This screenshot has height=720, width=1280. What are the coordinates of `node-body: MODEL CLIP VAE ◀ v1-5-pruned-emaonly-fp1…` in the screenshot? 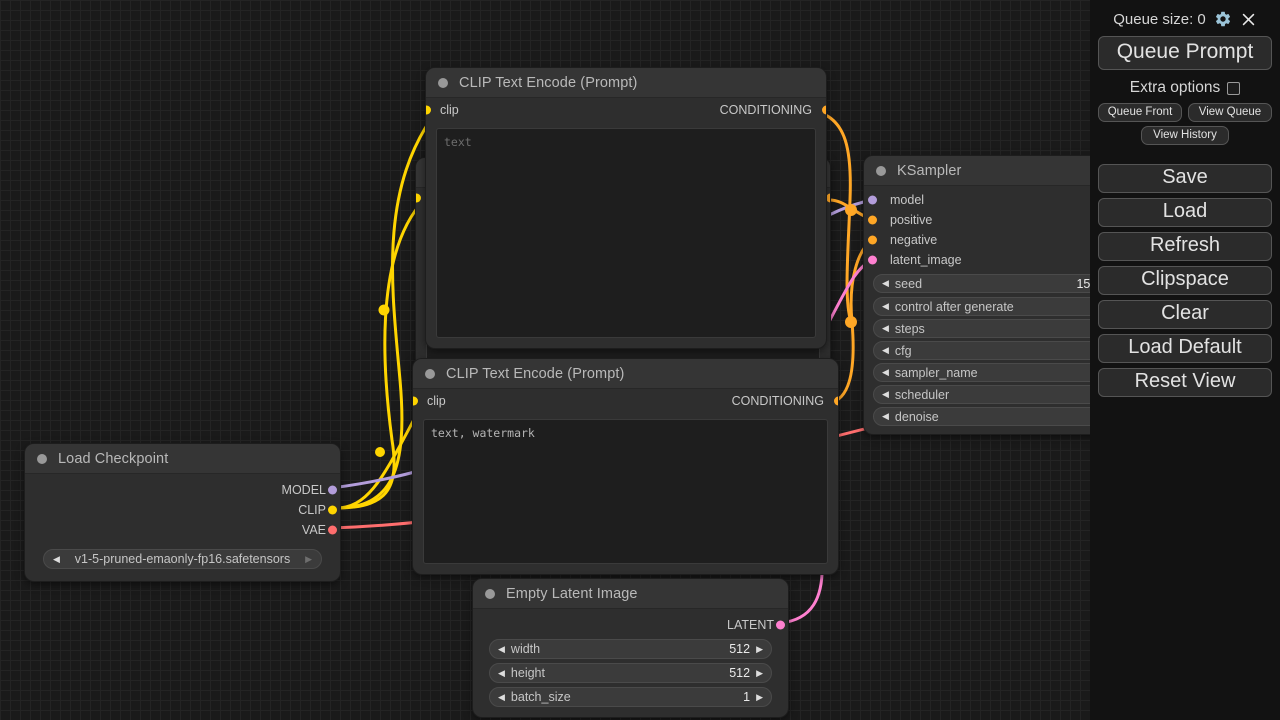 It's located at (182, 521).